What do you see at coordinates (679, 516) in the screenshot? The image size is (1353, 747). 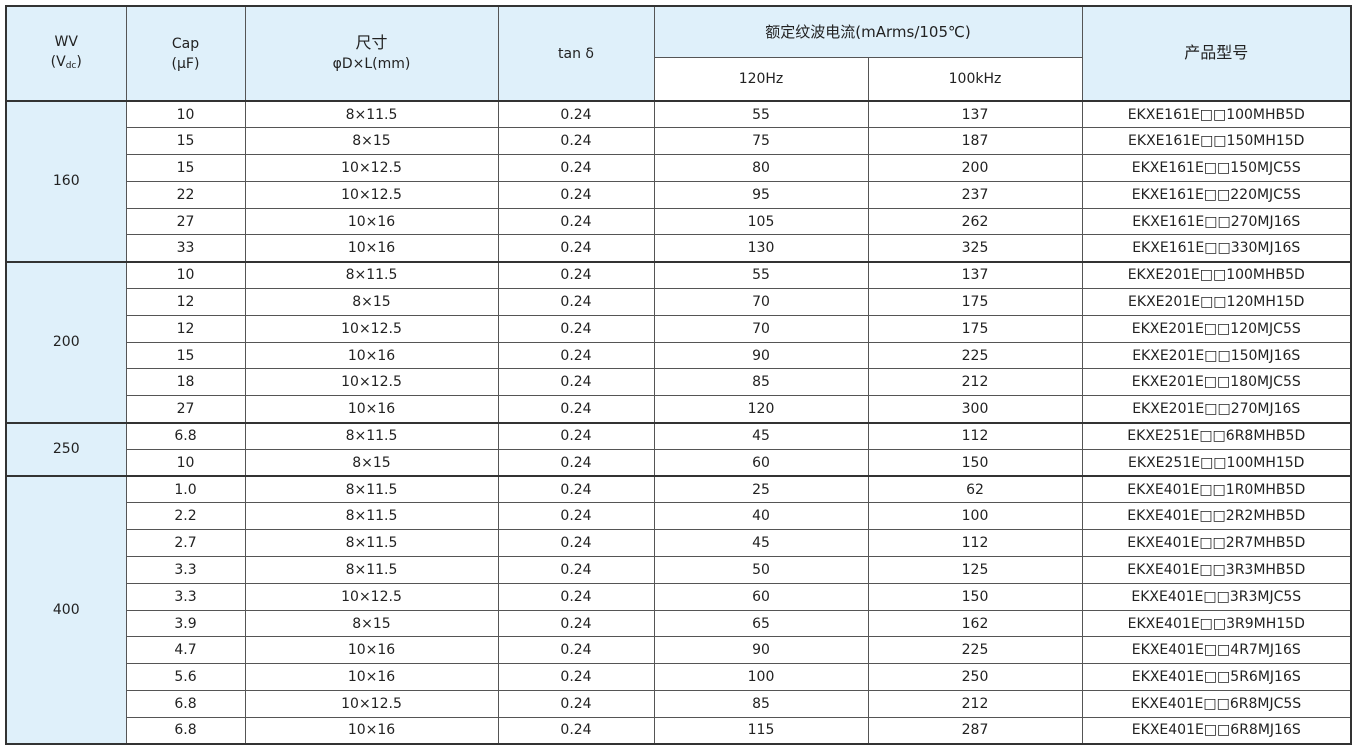 I see `data-row: 2.2 8×11.5 0.24 40 100 EKXE401E□□2R2MHB5D` at bounding box center [679, 516].